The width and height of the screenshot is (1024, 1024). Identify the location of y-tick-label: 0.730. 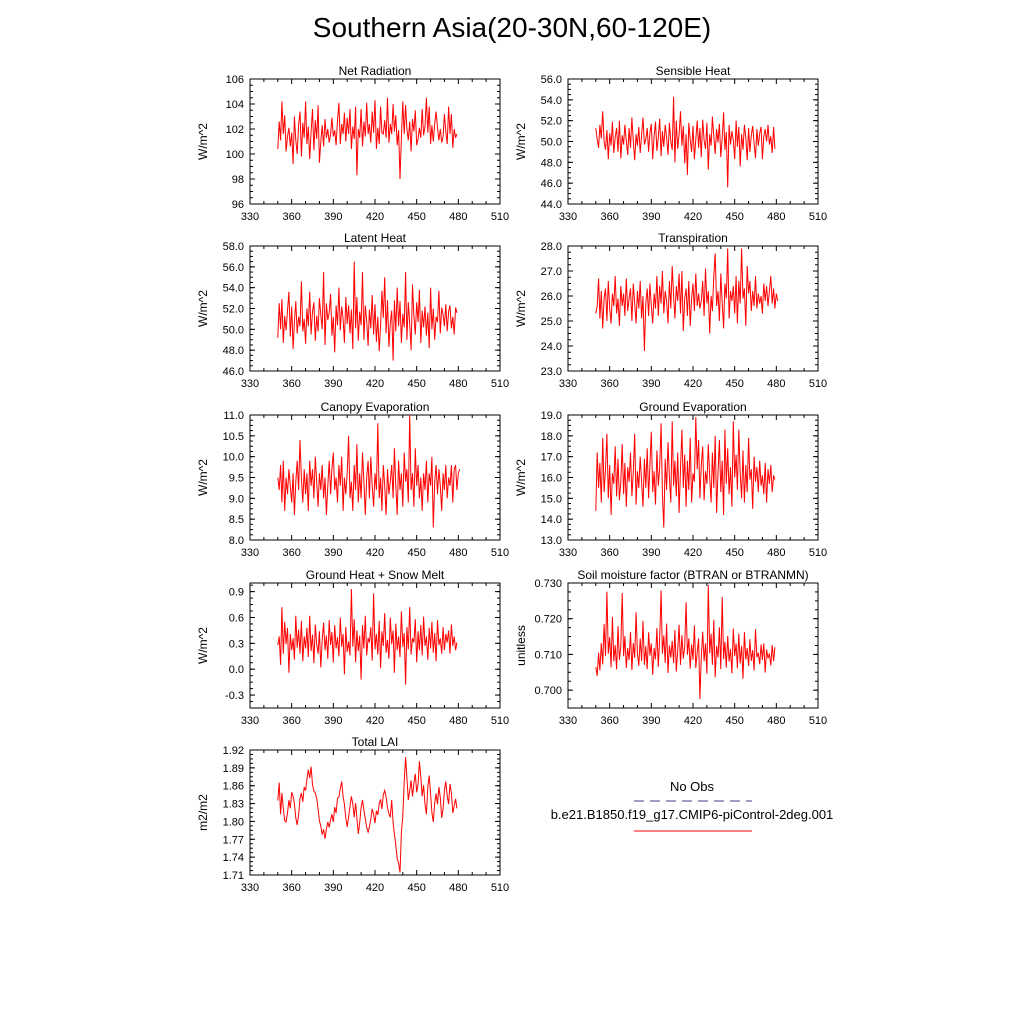
(548, 584).